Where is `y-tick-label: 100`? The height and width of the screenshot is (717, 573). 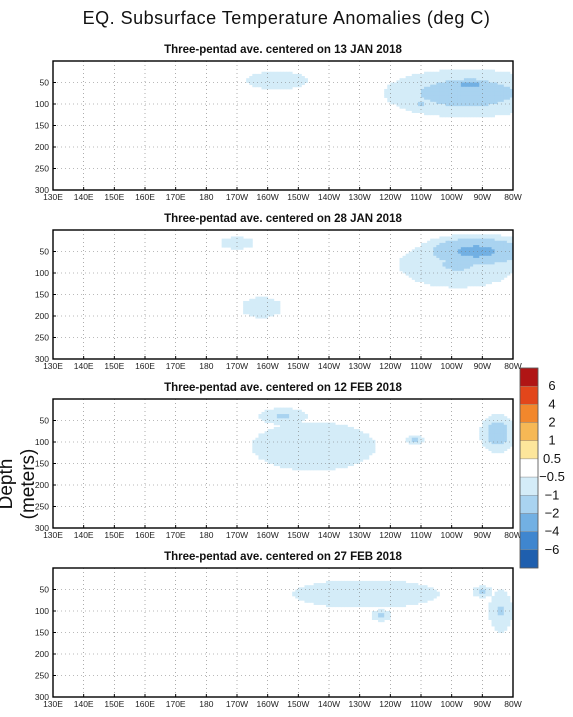 y-tick-label: 100 is located at coordinates (42, 104).